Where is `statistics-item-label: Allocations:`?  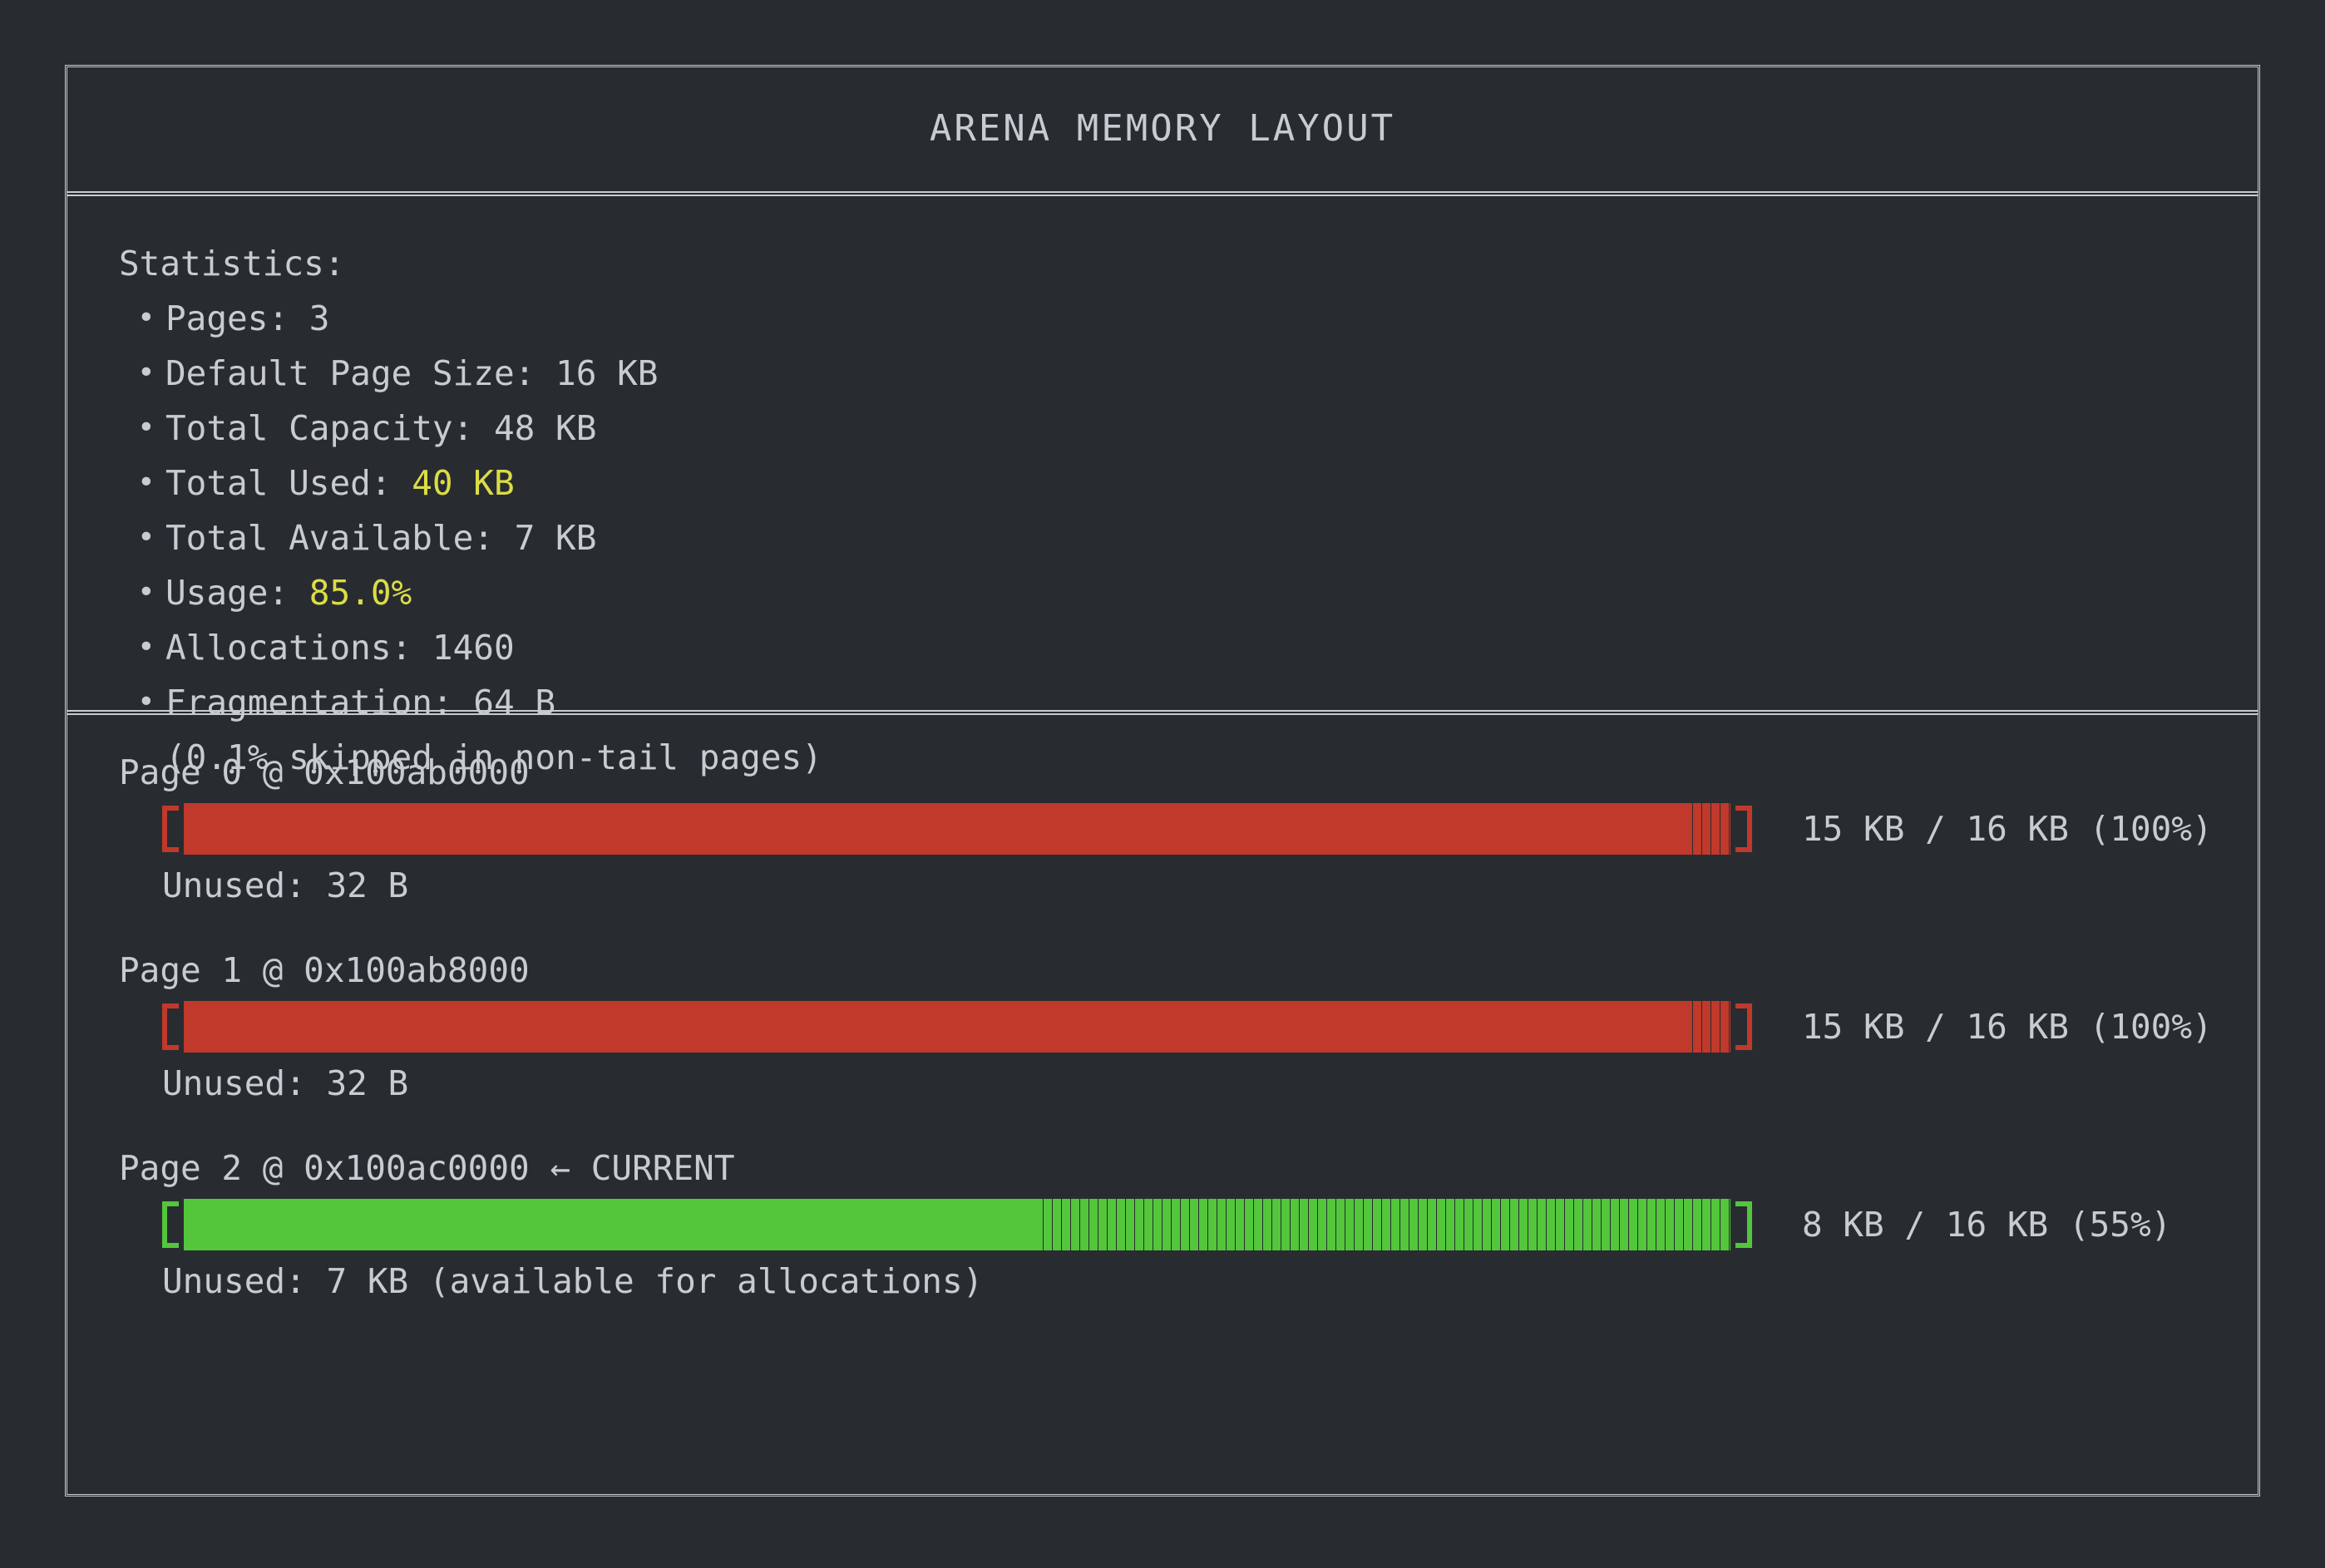
statistics-item-label: Allocations: is located at coordinates (288, 648).